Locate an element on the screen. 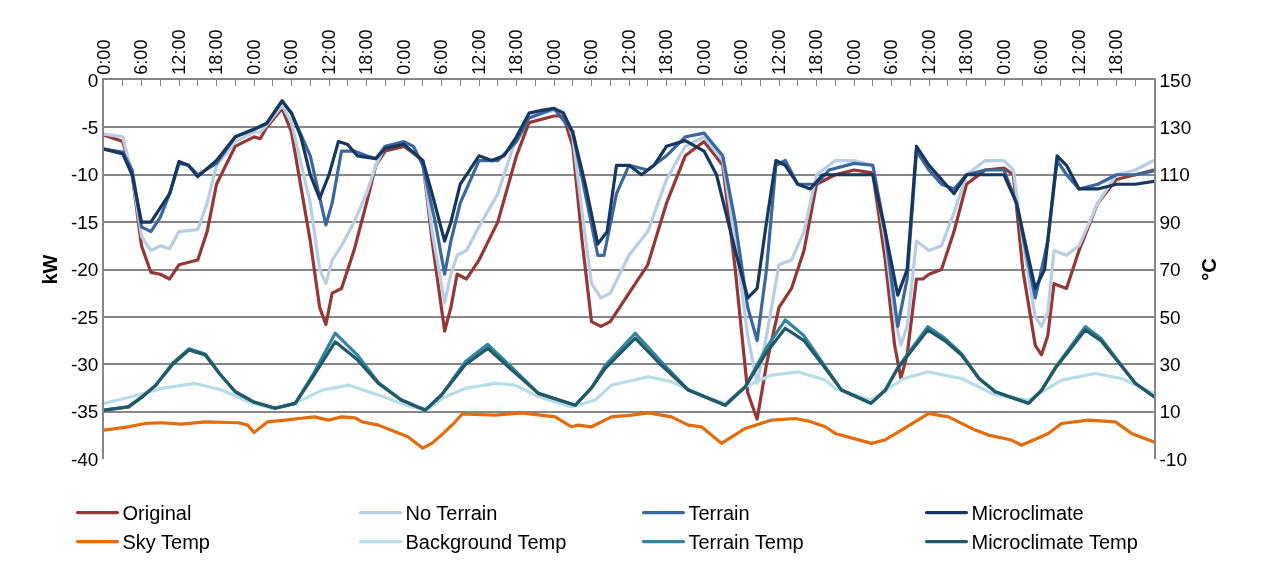 This screenshot has width=1269, height=576. legend-label: Microclimate is located at coordinates (1027, 513).